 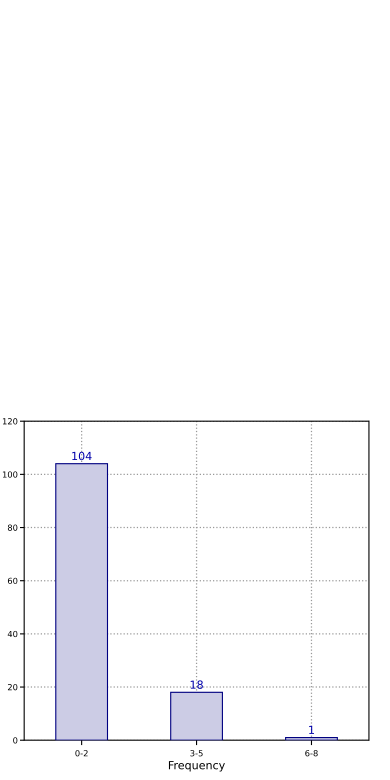 I want to click on x-tick-label: 0-2, so click(x=81, y=753).